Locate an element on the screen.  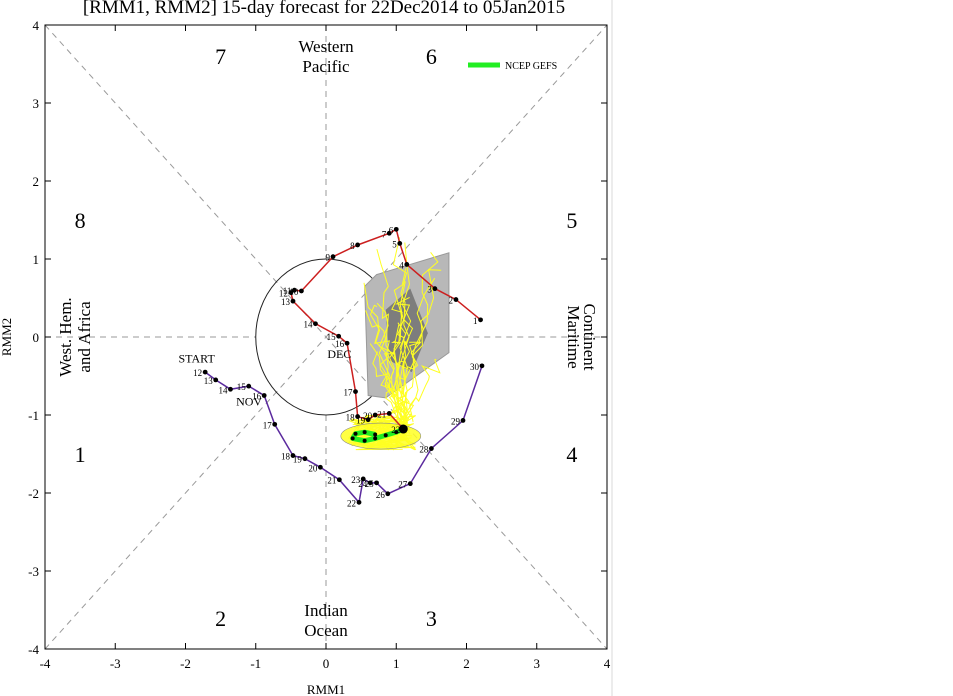
nov-label: NOV is located at coordinates (249, 402).